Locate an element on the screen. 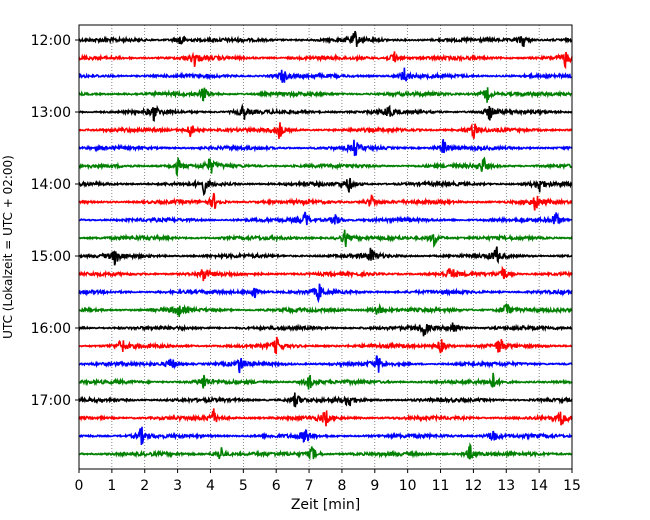 The image size is (650, 520). x-tick-label: 5 is located at coordinates (243, 486).